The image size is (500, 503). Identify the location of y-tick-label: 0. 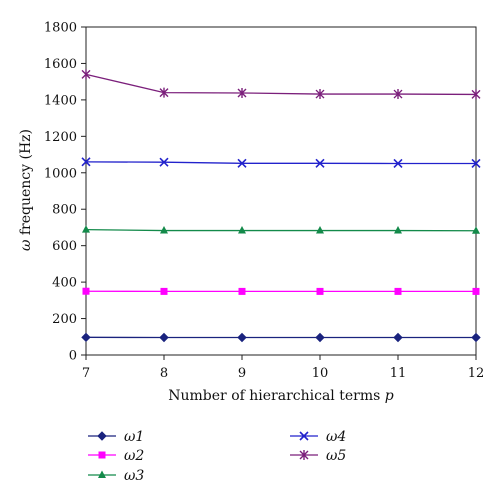
(73, 356).